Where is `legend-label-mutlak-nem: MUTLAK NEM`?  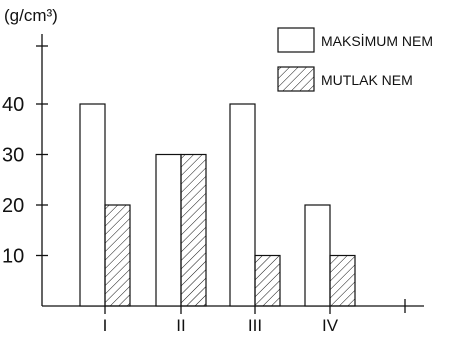 legend-label-mutlak-nem: MUTLAK NEM is located at coordinates (367, 80).